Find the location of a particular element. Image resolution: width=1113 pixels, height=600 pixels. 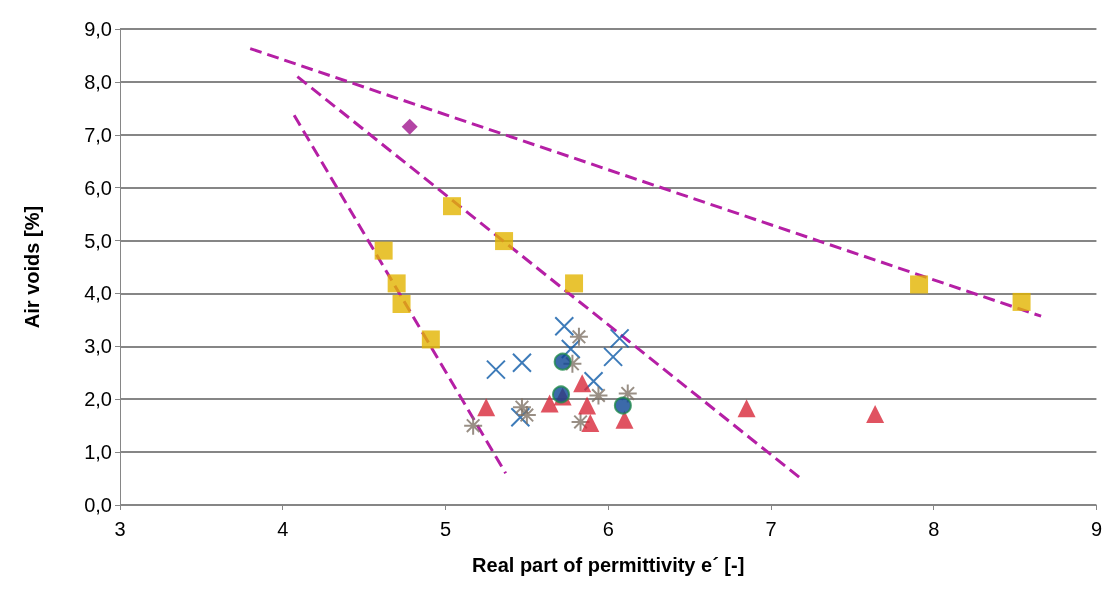

x-tick-label: 9 is located at coordinates (1096, 529).